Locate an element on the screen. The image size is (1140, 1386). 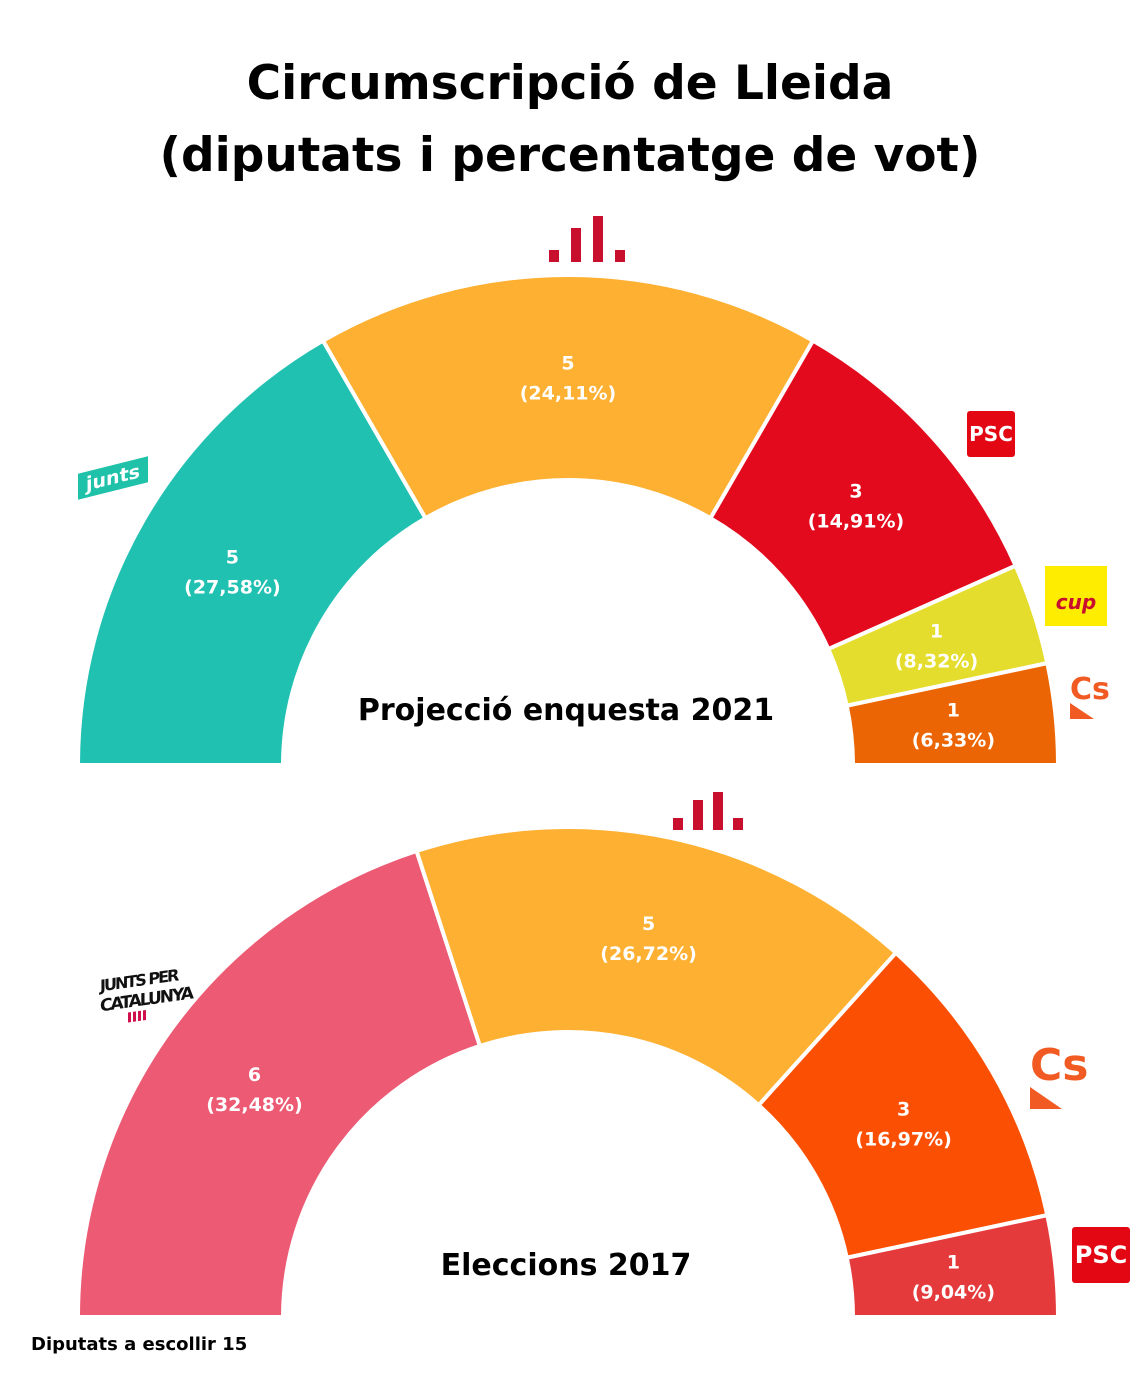
chart2-seats-label-cs: 3 is located at coordinates (903, 1109).